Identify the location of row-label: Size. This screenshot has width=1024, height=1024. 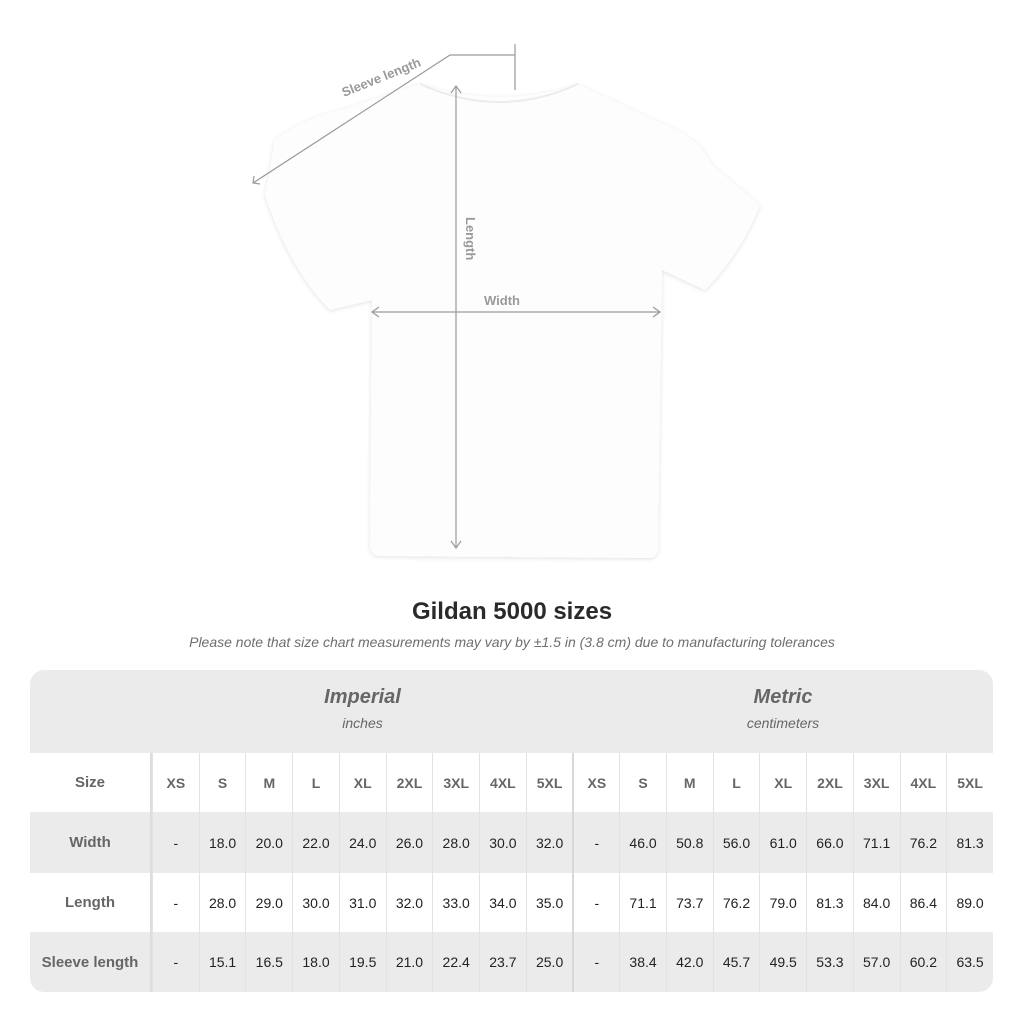
(91, 782).